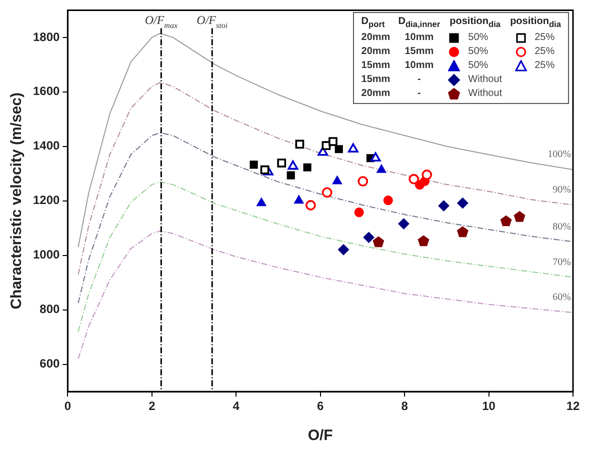 This screenshot has width=589, height=453. I want to click on annotation: D$_{dia,inner}$, so click(419, 23).